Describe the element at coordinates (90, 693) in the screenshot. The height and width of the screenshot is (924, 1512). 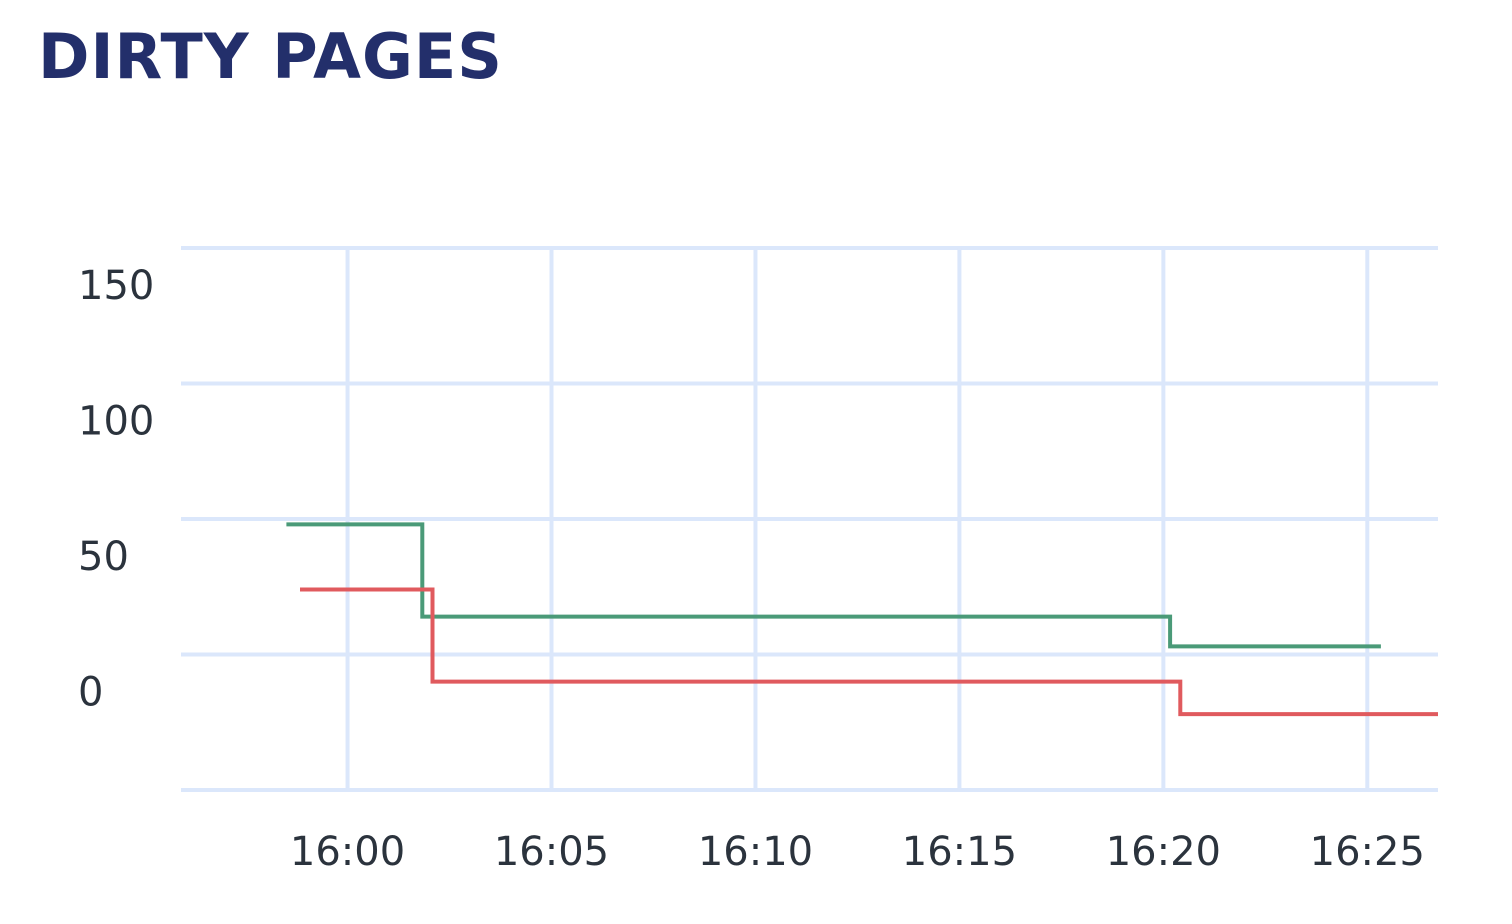
I see `y-tick-label: 0` at that location.